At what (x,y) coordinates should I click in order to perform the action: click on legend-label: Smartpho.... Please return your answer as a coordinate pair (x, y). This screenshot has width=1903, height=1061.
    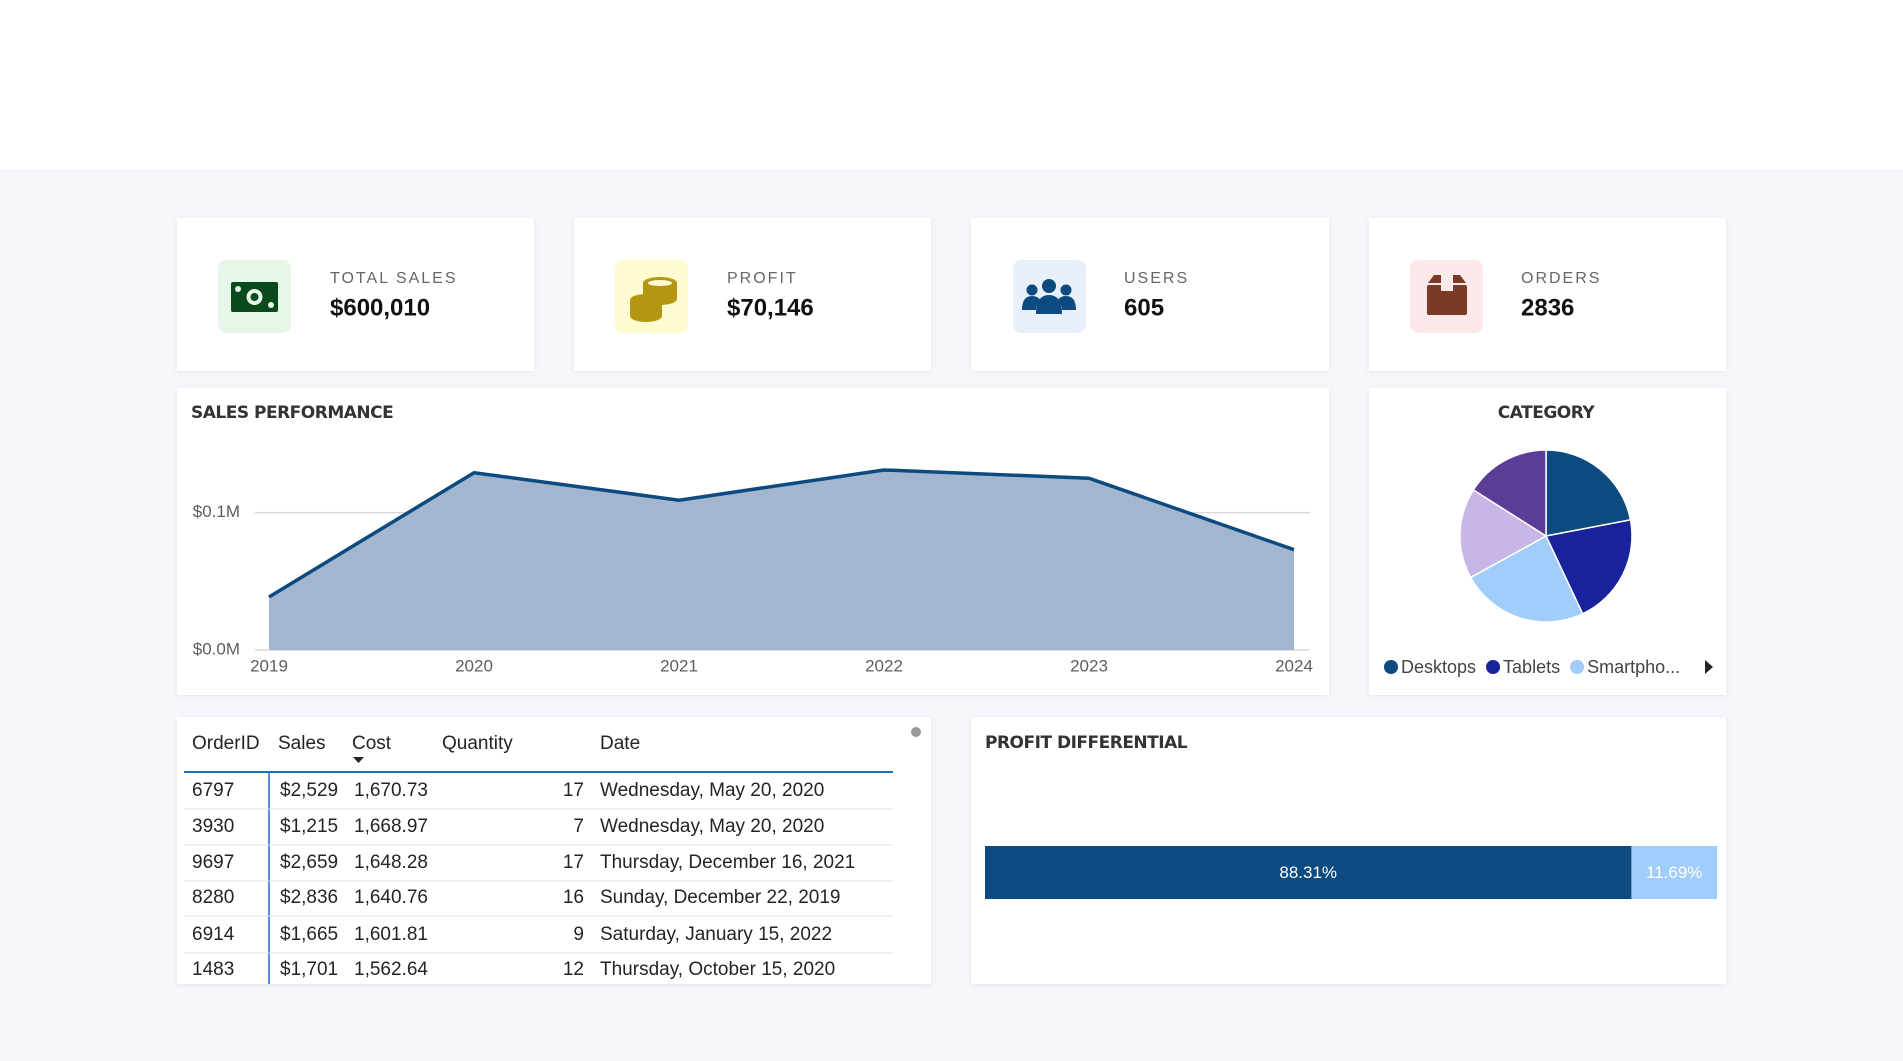
    Looking at the image, I should click on (1633, 667).